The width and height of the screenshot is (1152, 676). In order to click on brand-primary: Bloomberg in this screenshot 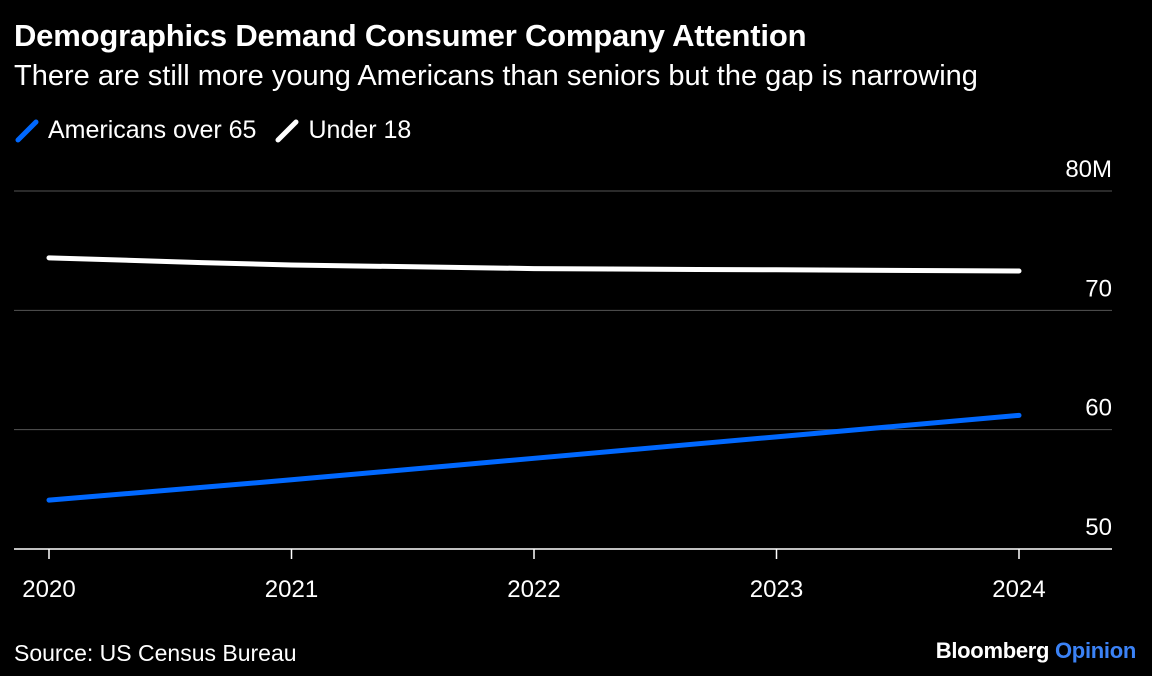, I will do `click(992, 650)`.